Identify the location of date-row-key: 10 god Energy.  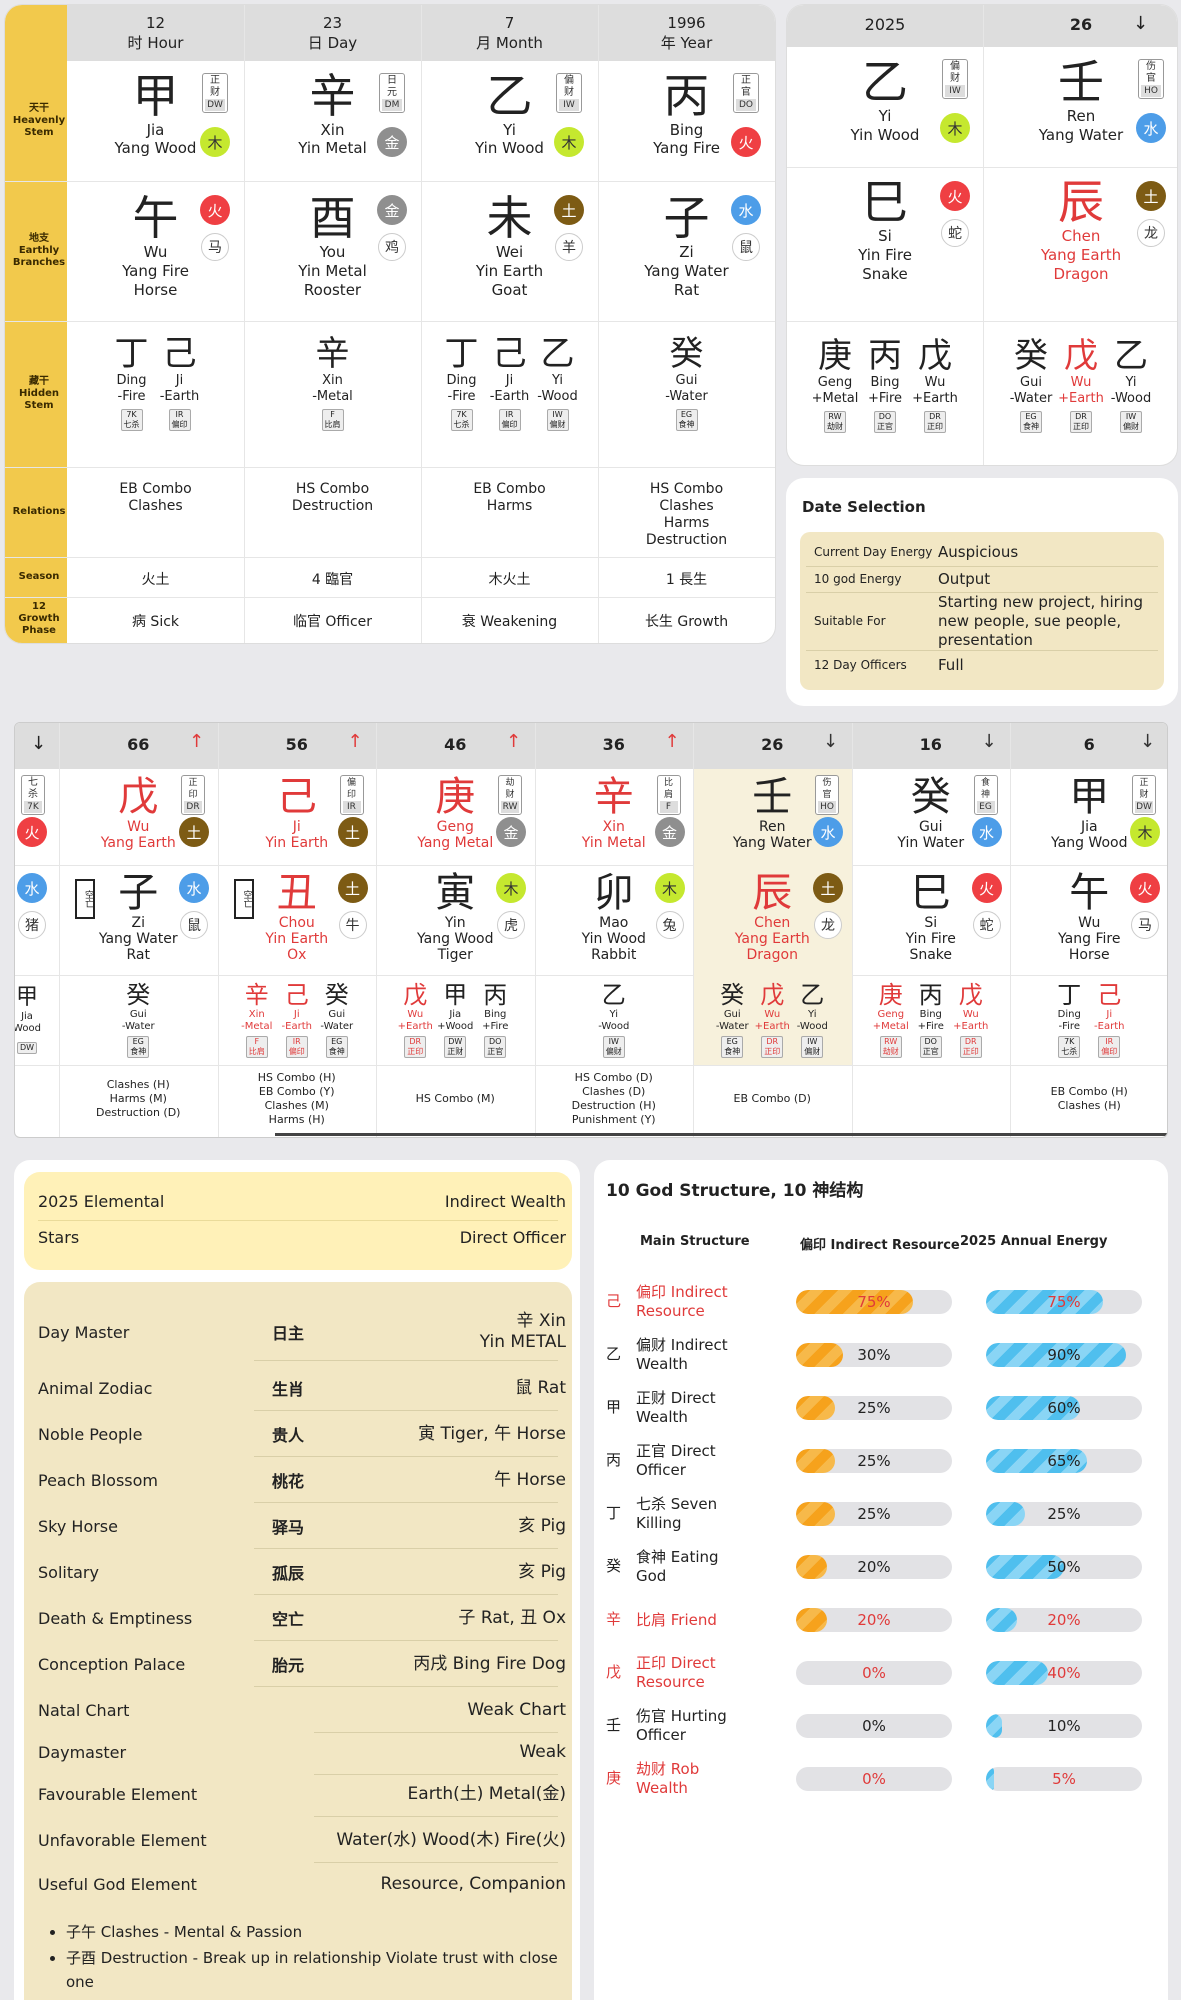
(858, 579).